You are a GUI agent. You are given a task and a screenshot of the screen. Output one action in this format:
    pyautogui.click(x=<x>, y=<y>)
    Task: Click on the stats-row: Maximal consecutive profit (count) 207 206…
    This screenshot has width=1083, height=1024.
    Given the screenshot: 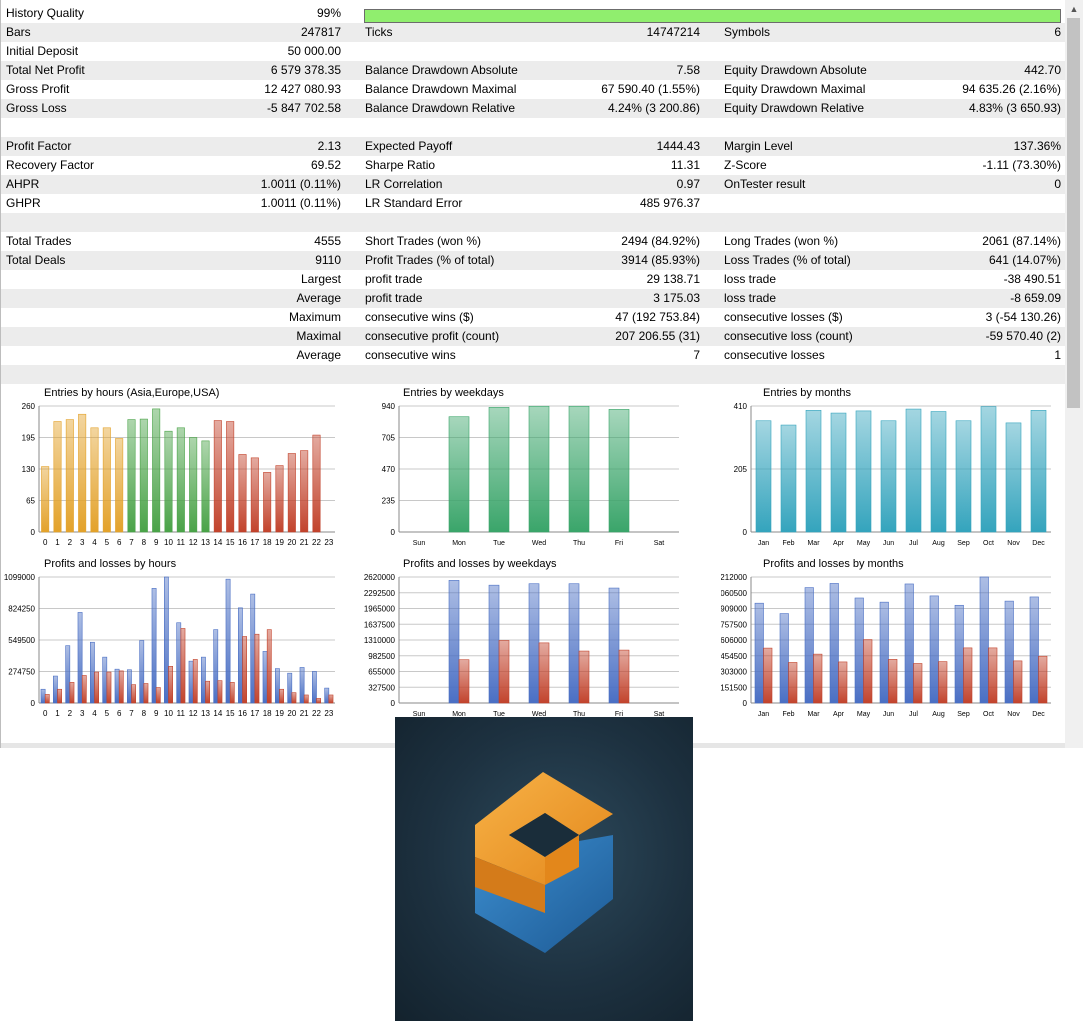 What is the action you would take?
    pyautogui.click(x=533, y=336)
    